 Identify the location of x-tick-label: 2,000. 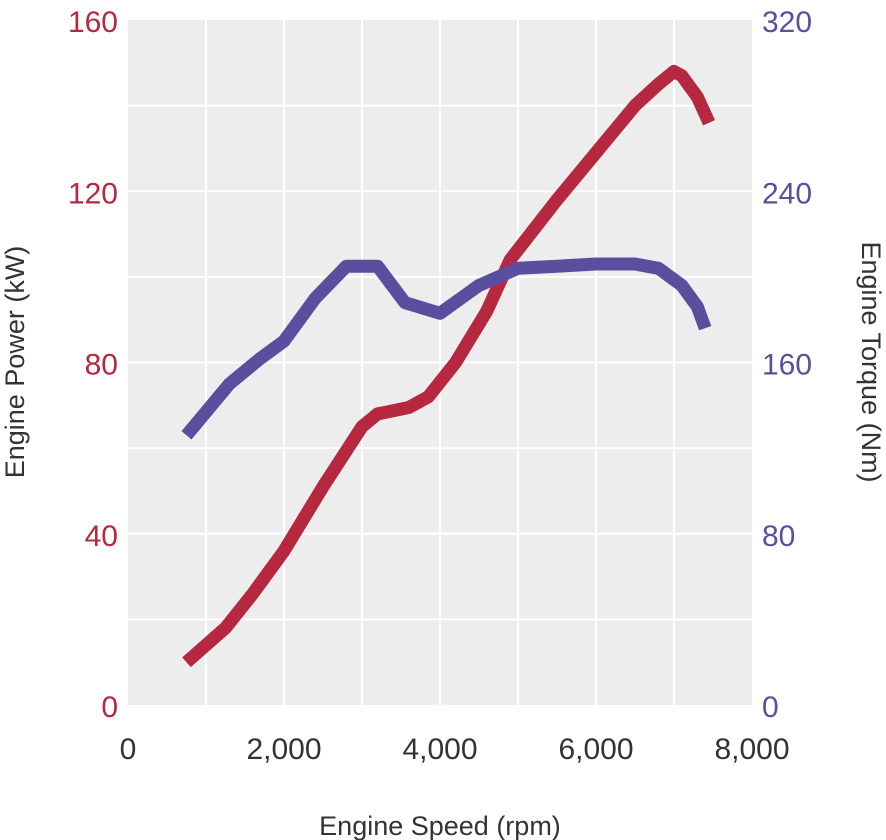
(283, 749).